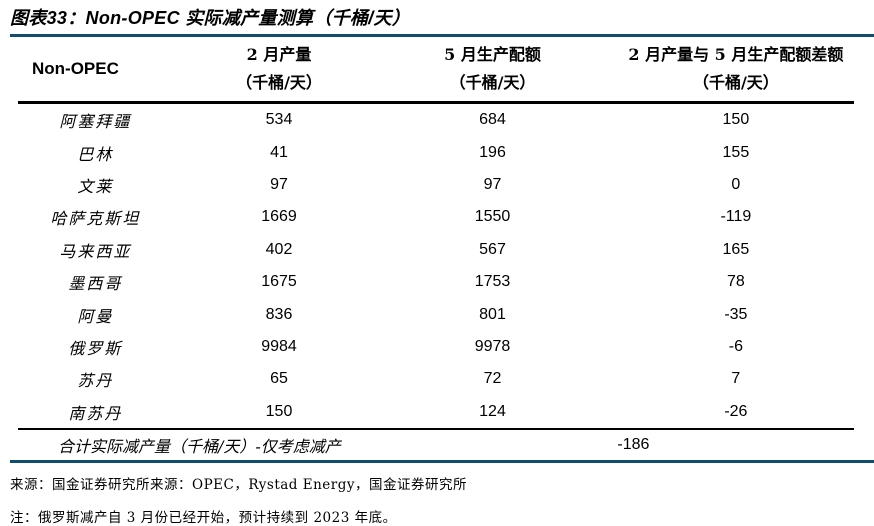 The height and width of the screenshot is (526, 874). What do you see at coordinates (95, 251) in the screenshot?
I see `country-cell: 马来西亚` at bounding box center [95, 251].